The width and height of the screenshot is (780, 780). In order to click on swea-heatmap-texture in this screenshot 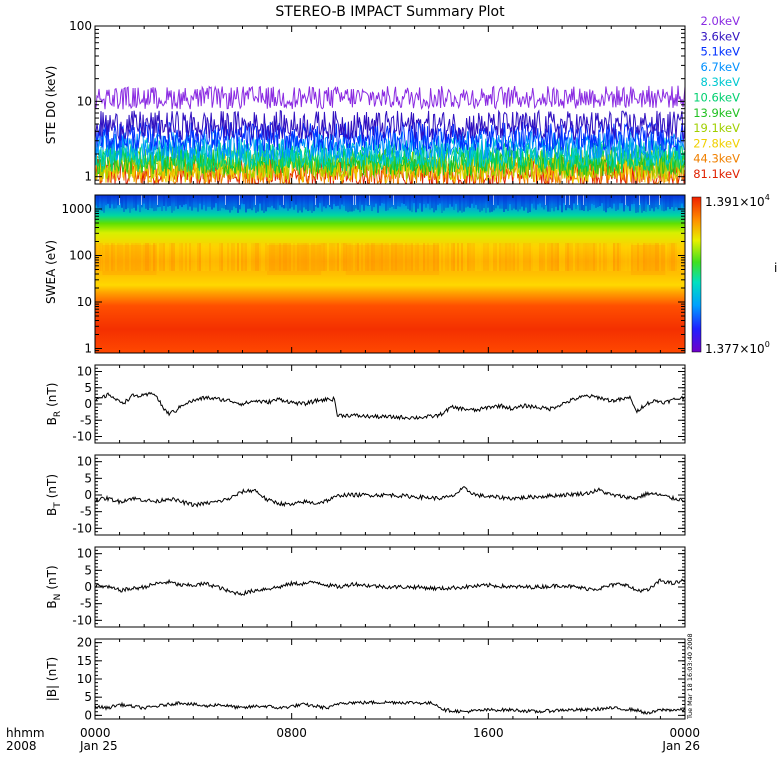, I will do `click(390, 235)`.